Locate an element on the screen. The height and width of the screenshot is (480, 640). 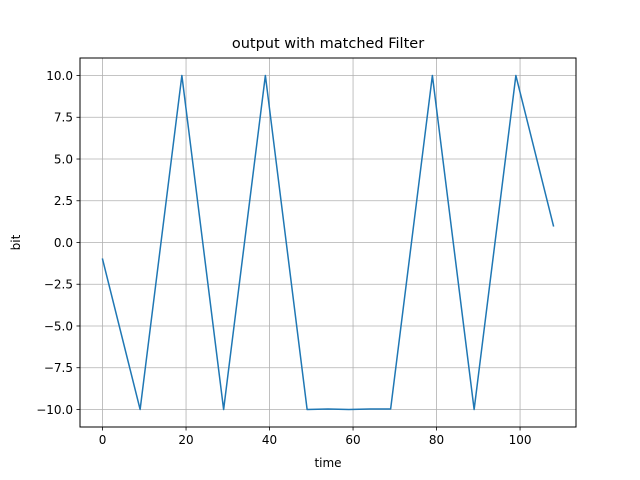
y-tick-label: −2.5 is located at coordinates (58, 285).